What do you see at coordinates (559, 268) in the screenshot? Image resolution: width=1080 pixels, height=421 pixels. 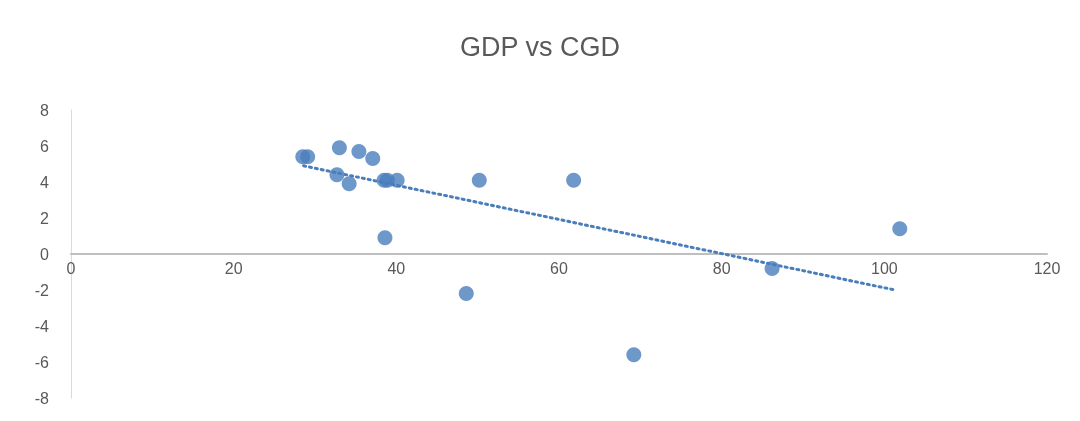 I see `x-tick-label: 60` at bounding box center [559, 268].